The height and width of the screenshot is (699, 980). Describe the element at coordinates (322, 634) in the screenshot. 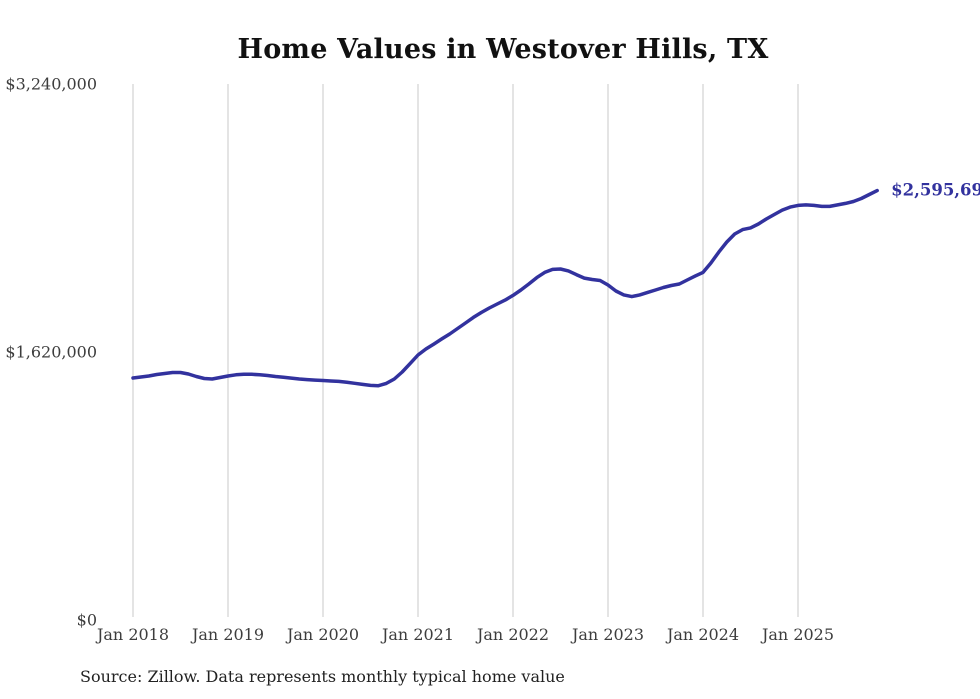

I see `x-tick-label: Jan 2020` at that location.